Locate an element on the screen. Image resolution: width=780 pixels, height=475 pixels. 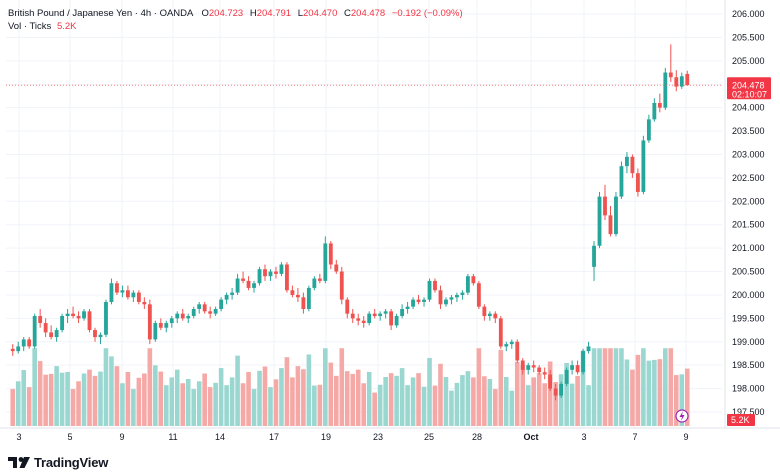
legend-close-value: 204.478 is located at coordinates (368, 13).